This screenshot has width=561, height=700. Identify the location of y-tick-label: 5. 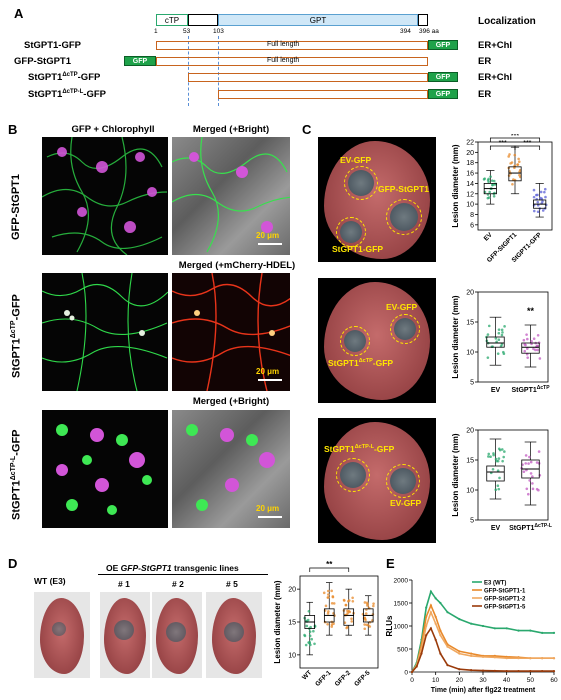
(472, 521).